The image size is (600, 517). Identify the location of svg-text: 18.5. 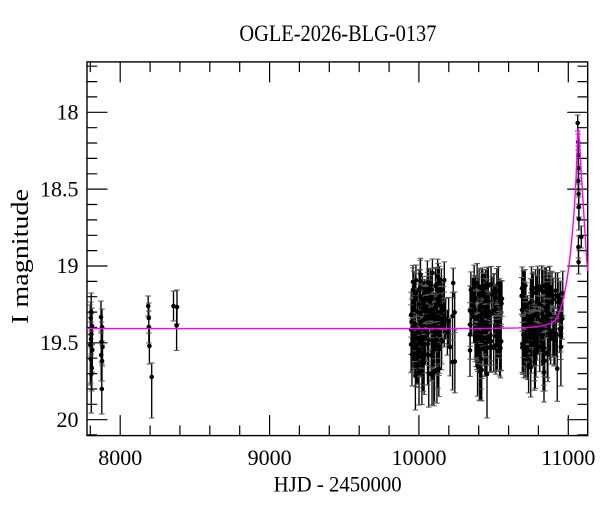
(59, 188).